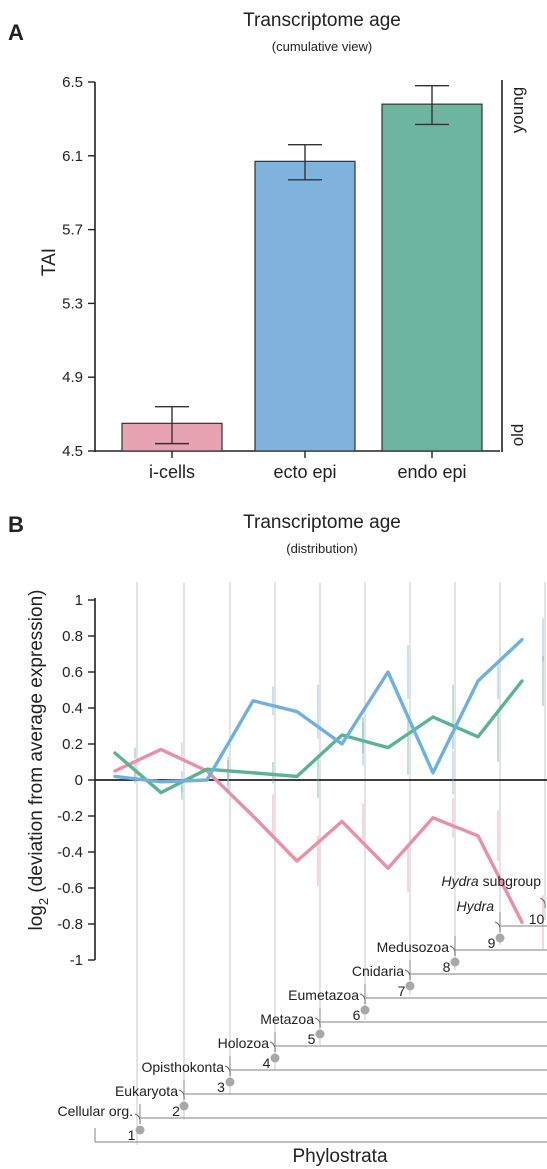  What do you see at coordinates (221, 1087) in the screenshot?
I see `phylostratum-number: 3` at bounding box center [221, 1087].